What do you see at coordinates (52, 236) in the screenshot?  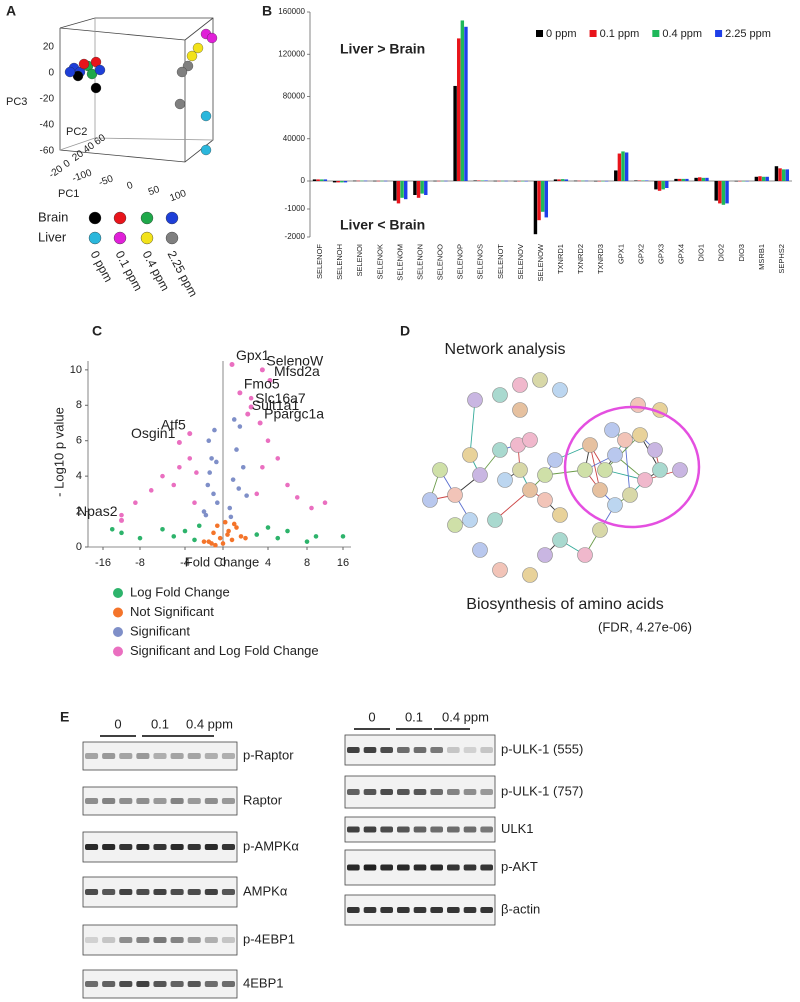 I see `legend-label: Liver` at bounding box center [52, 236].